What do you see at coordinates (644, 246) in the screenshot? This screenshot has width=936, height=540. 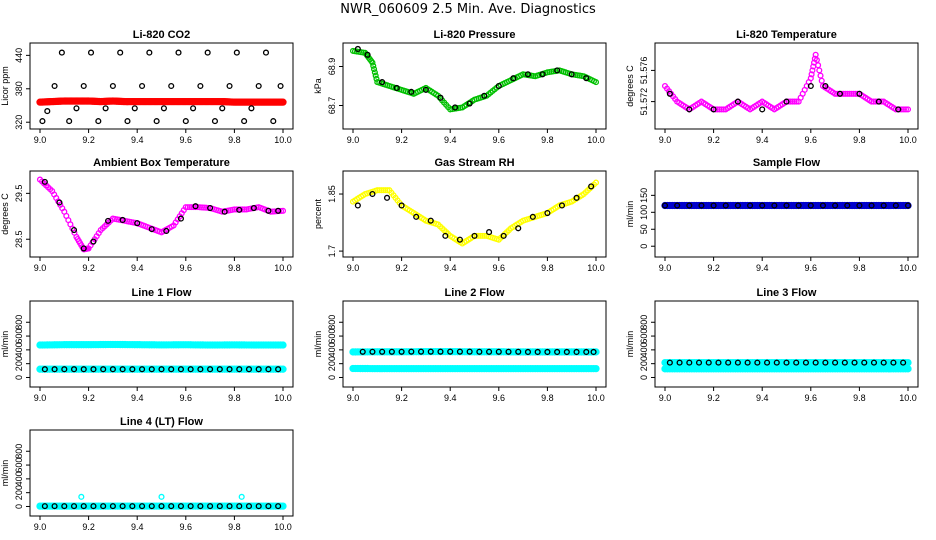 I see `y-tick-label: 0` at bounding box center [644, 246].